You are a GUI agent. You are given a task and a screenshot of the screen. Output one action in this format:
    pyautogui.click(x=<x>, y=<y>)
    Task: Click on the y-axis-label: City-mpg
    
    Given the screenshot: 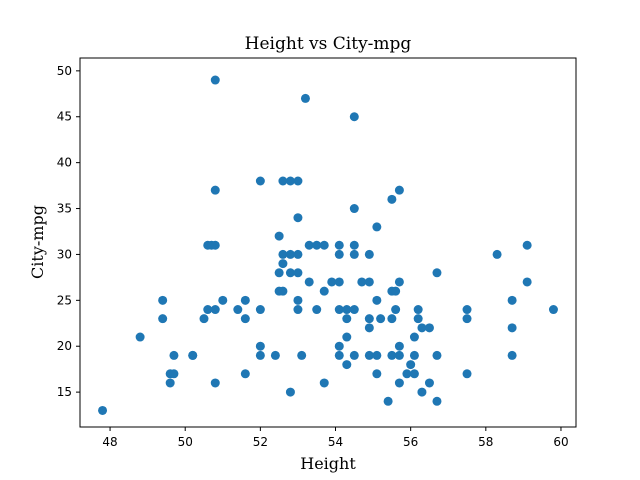 What is the action you would take?
    pyautogui.click(x=37, y=242)
    